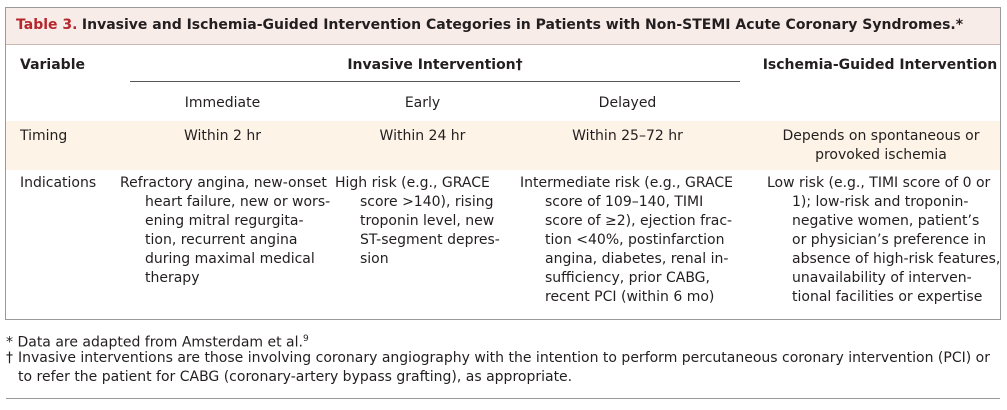 This screenshot has height=410, width=1007. Describe the element at coordinates (627, 103) in the screenshot. I see `subheader: Delayed` at that location.